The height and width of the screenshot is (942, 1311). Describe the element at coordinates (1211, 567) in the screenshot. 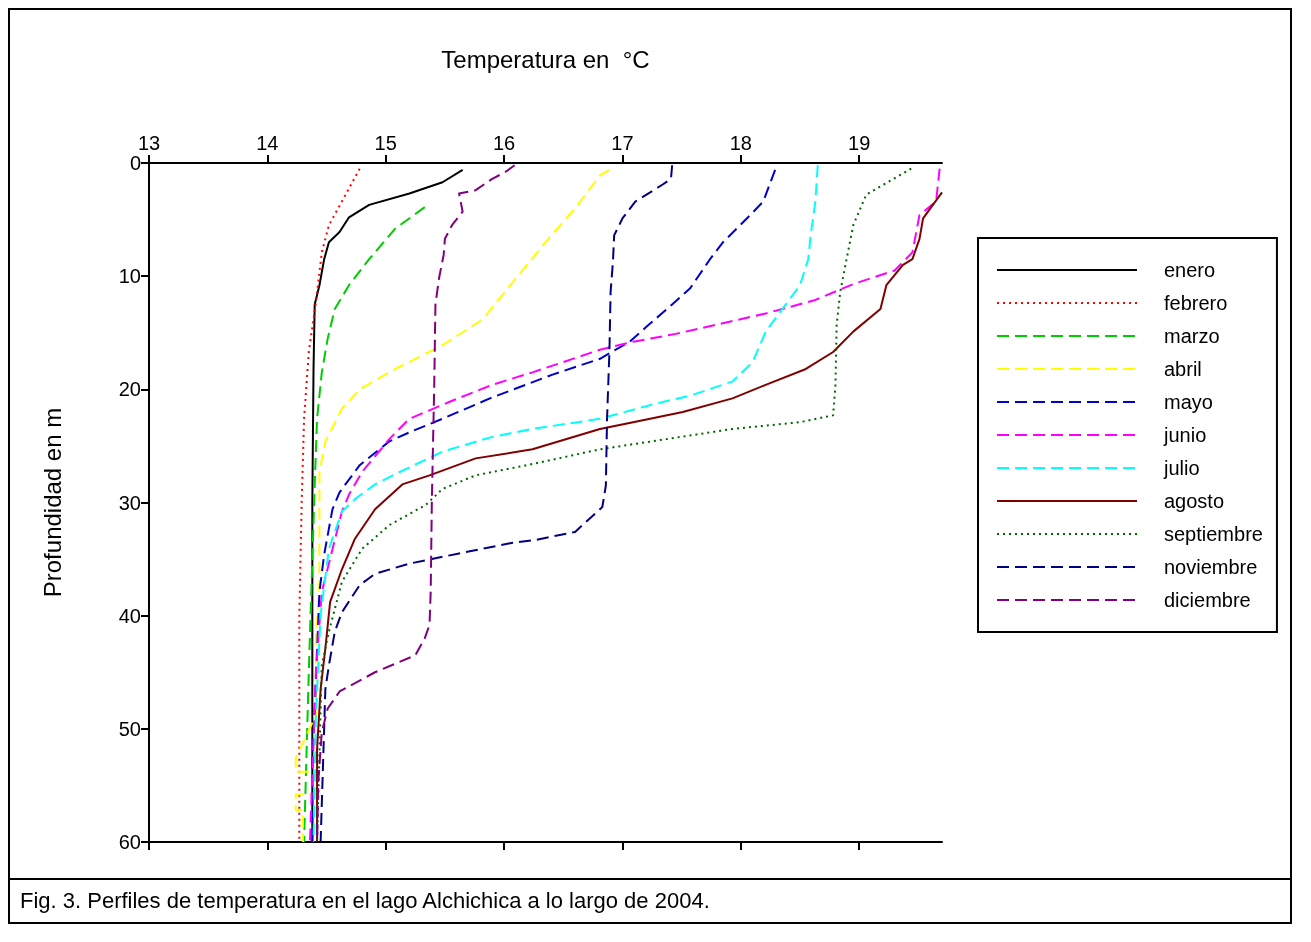

I see `text: noviembre` at that location.